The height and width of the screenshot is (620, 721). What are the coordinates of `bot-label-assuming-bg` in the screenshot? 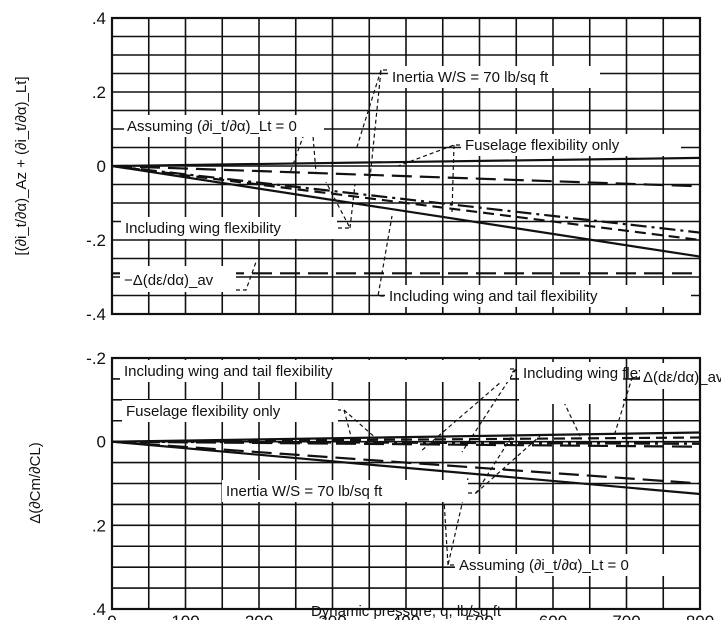 It's located at (579, 565).